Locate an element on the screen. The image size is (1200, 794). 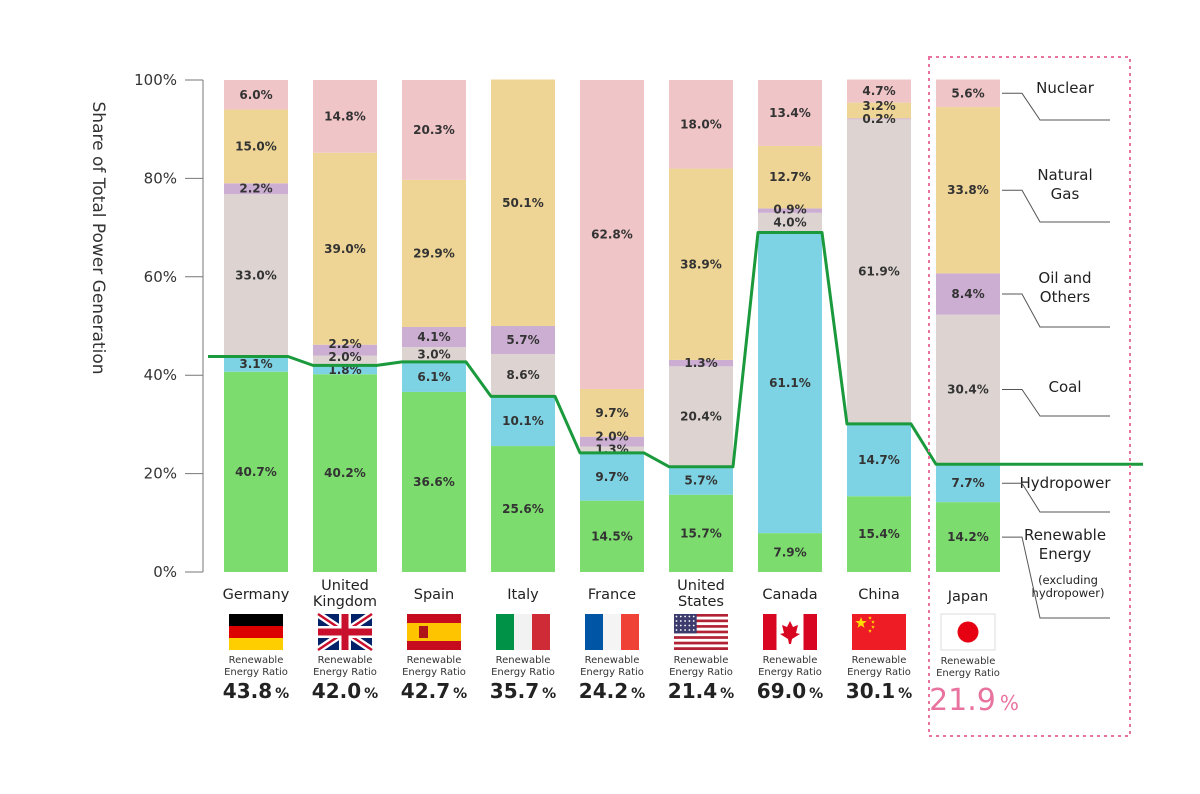
legend-label: Gas is located at coordinates (1065, 194).